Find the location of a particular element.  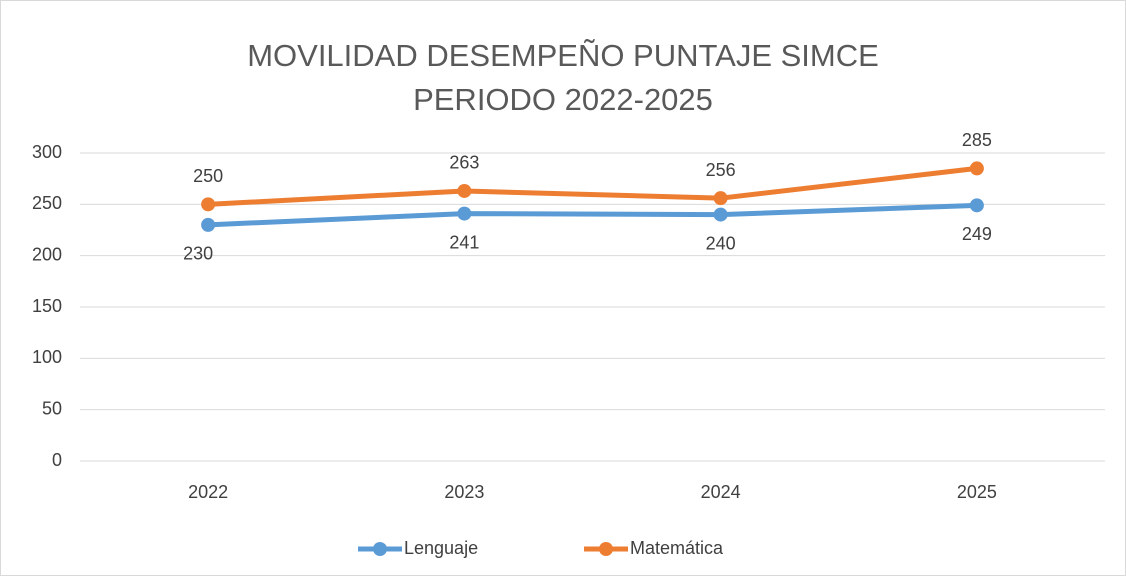

y-tick-label: 300 is located at coordinates (47, 152).